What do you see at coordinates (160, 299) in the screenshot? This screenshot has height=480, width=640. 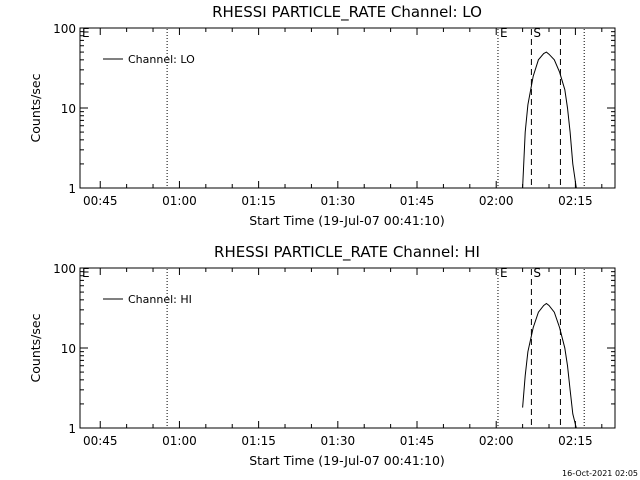 I see `legend-label: Channel: HI` at bounding box center [160, 299].